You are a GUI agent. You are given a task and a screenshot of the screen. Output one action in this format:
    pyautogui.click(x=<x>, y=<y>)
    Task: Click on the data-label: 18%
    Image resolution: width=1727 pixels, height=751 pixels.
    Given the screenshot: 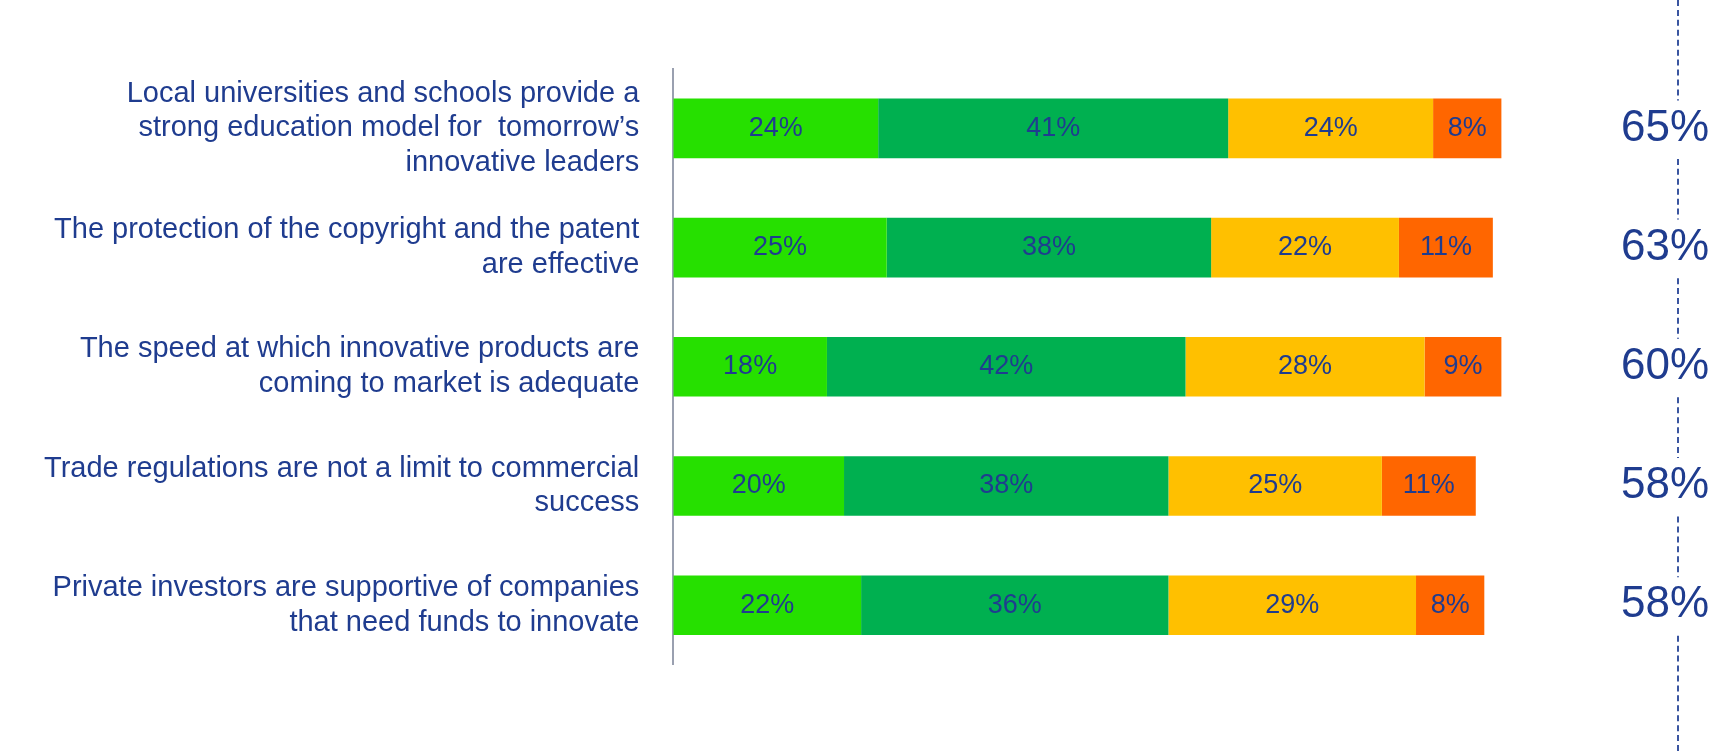 What is the action you would take?
    pyautogui.click(x=750, y=365)
    